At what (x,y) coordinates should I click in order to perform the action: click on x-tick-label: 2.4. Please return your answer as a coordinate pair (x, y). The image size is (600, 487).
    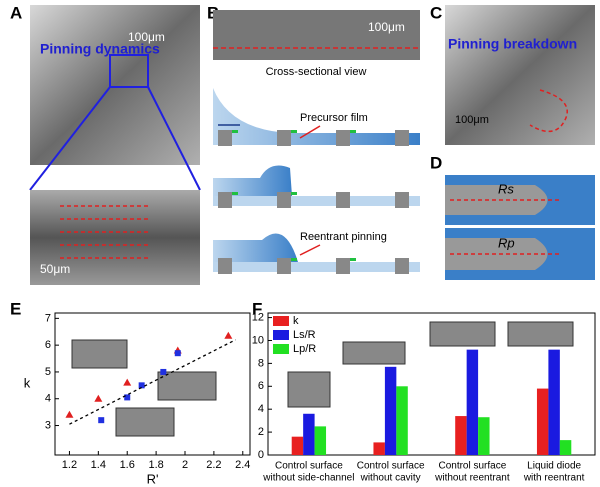
    Looking at the image, I should click on (242, 465).